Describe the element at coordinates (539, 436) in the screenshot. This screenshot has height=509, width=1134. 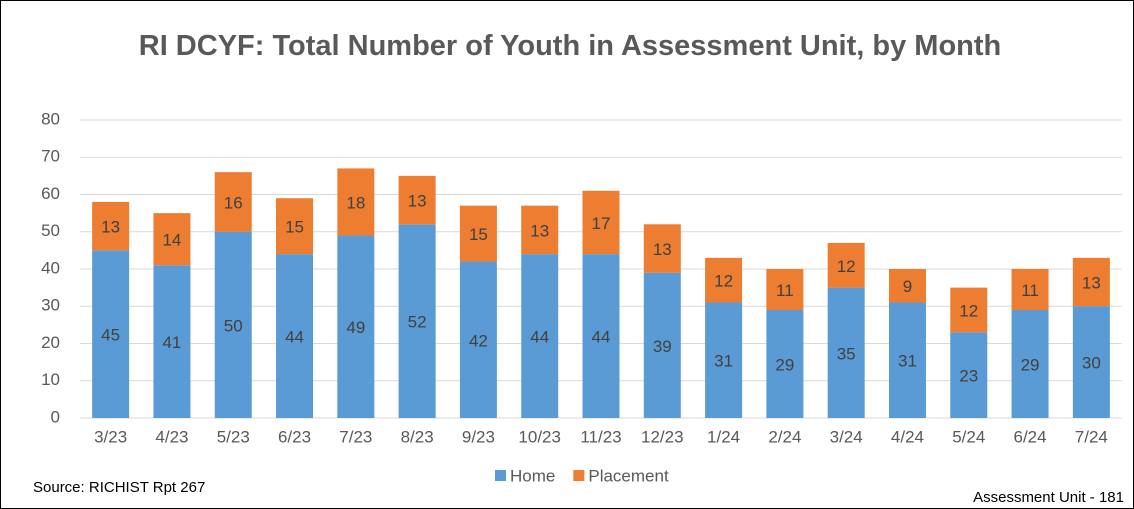
I see `x-tick-label: 10/23` at that location.